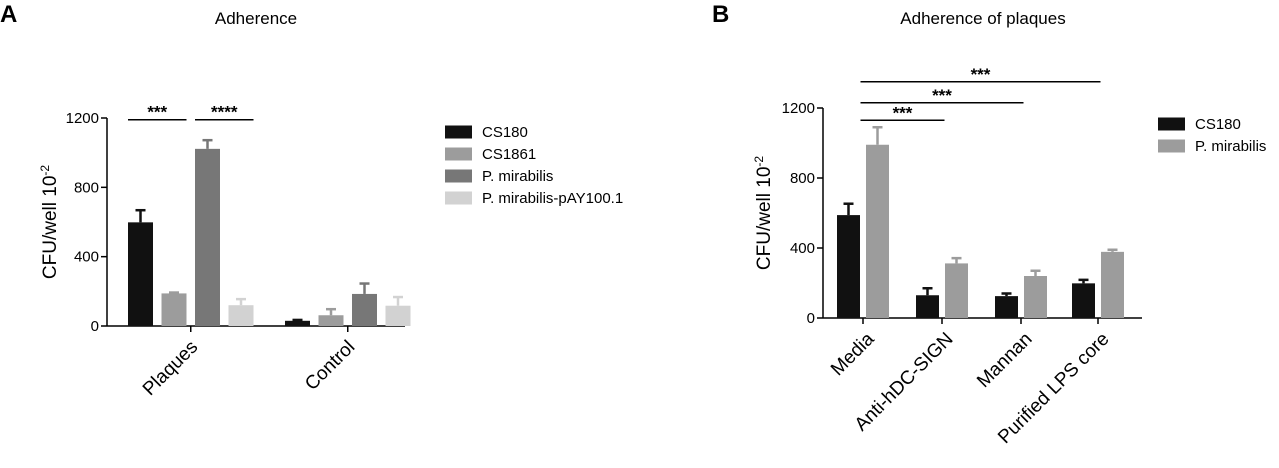 This screenshot has height=468, width=1279. What do you see at coordinates (1083, 300) in the screenshot?
I see `panel-b-bar-cs180-purified-lps-core` at bounding box center [1083, 300].